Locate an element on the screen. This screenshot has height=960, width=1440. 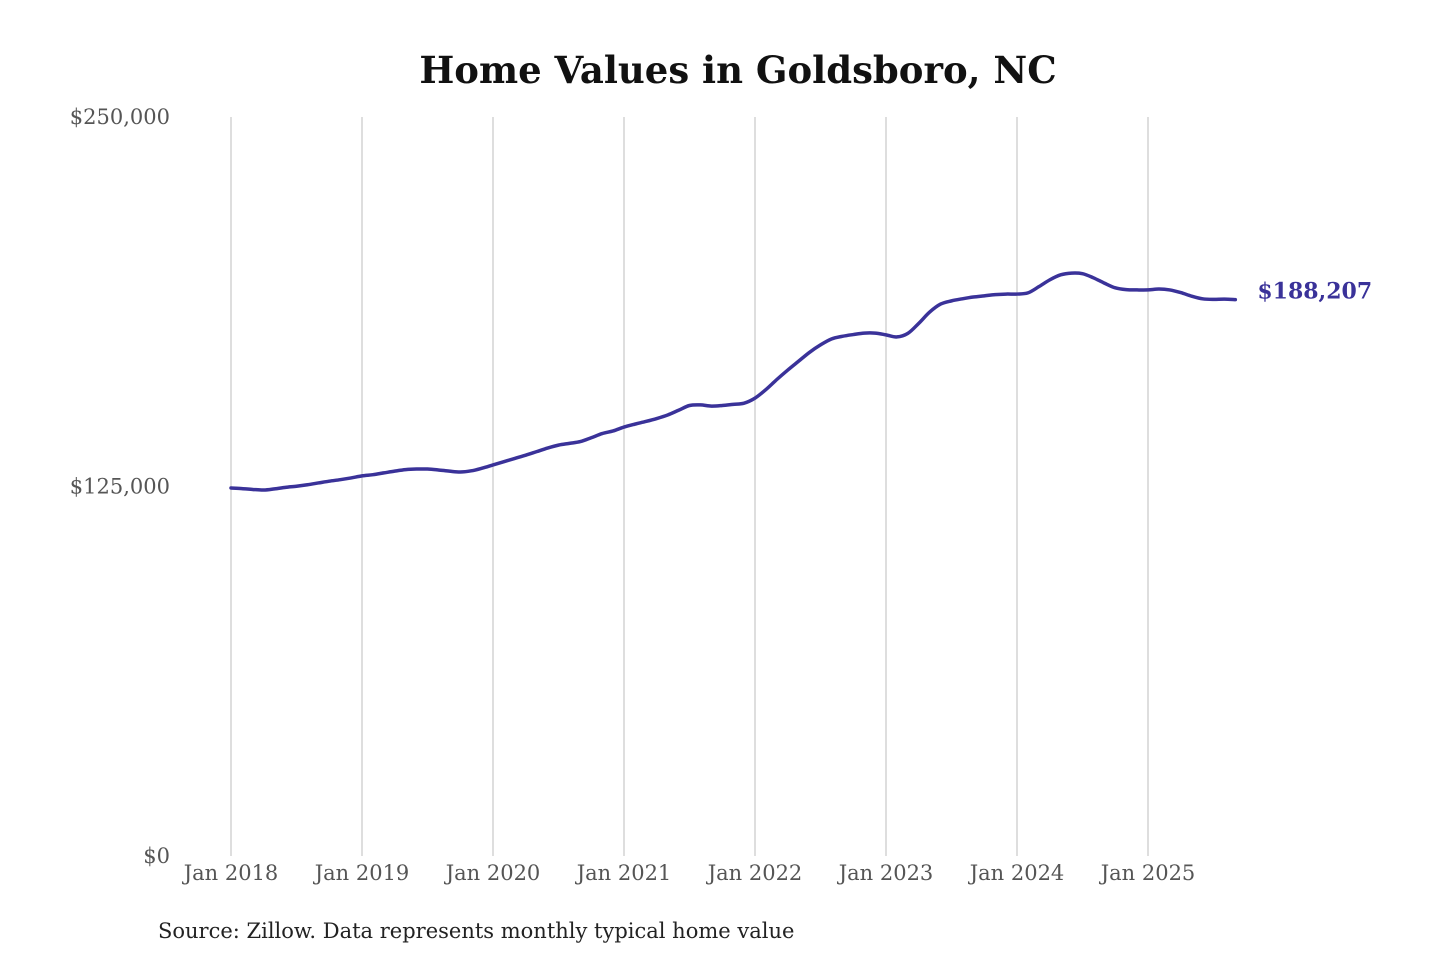
x-tick-label: Jan 2020 is located at coordinates (492, 873).